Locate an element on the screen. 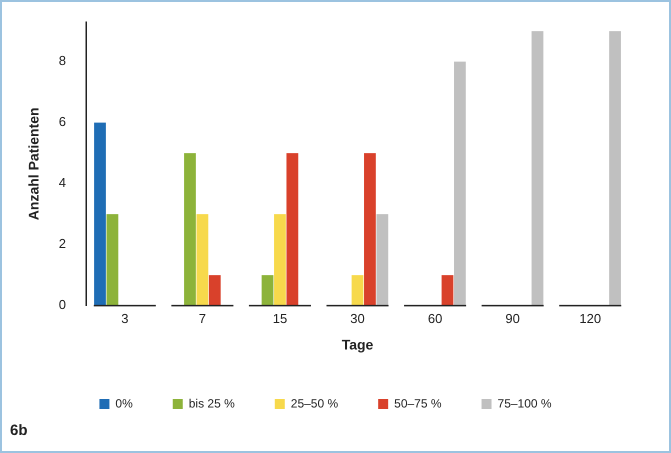 The image size is (671, 453). legend-label: 50–75 % is located at coordinates (418, 403).